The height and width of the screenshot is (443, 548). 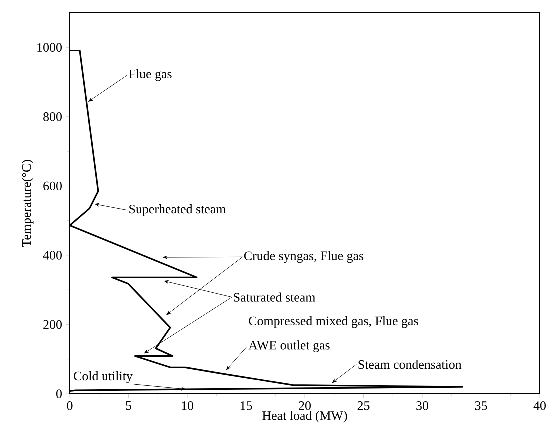 What do you see at coordinates (481, 406) in the screenshot?
I see `x-tick-label: 35` at bounding box center [481, 406].